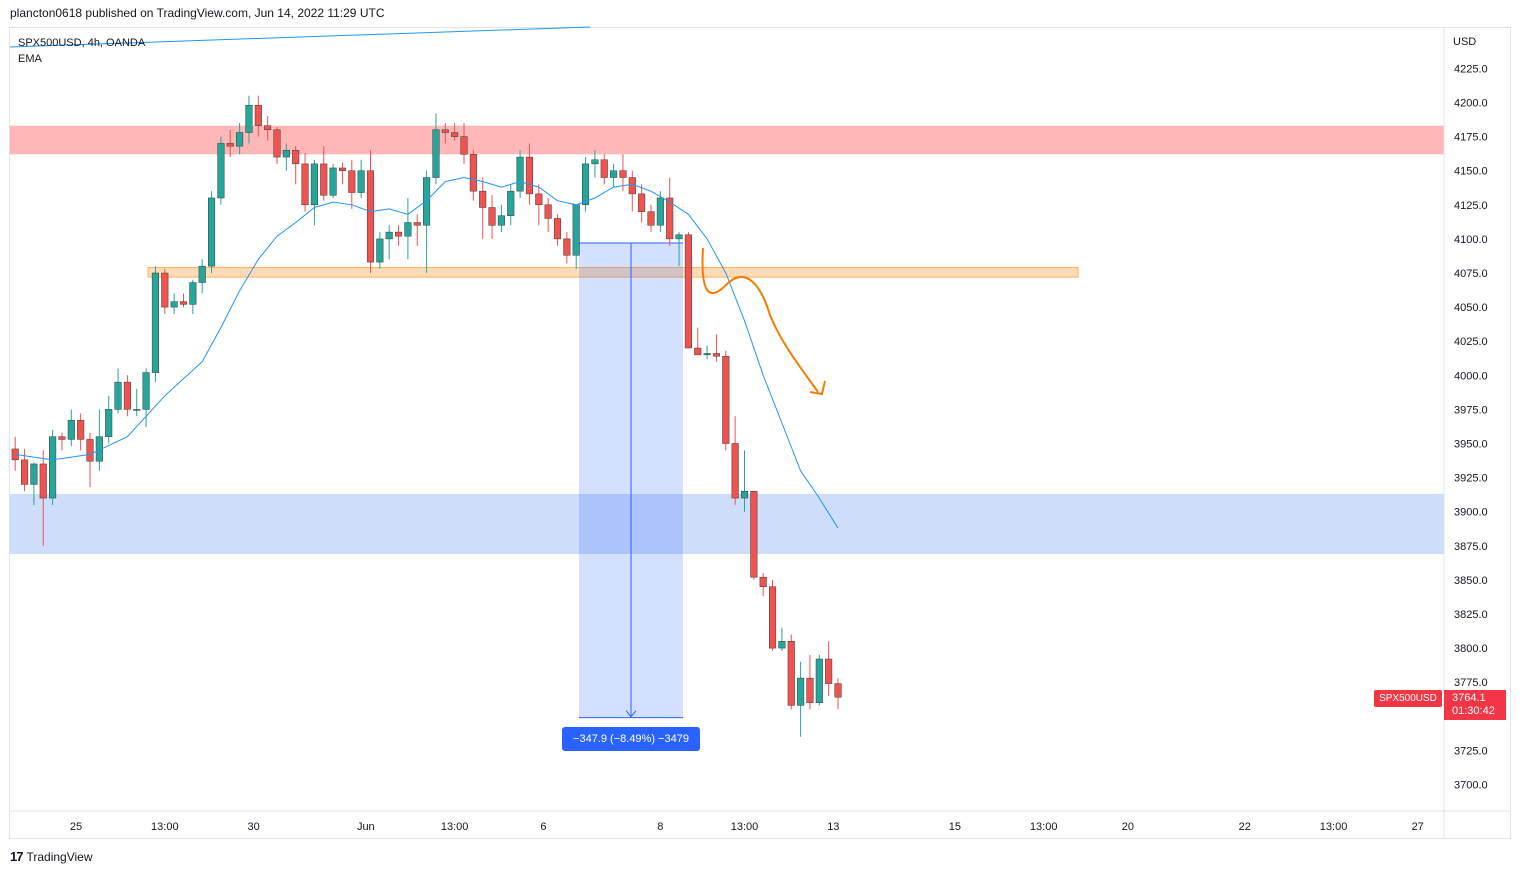 The height and width of the screenshot is (875, 1522). I want to click on trend-line, so click(300, 37).